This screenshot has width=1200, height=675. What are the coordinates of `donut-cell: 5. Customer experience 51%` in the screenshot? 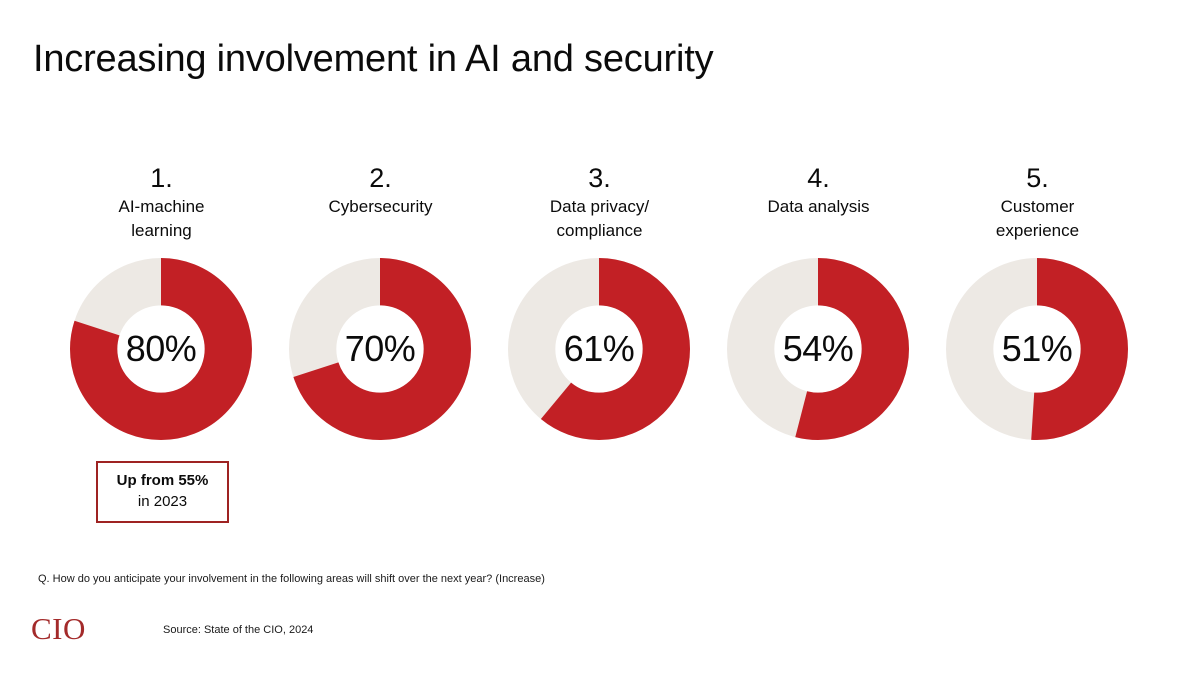 It's located at (1037, 313).